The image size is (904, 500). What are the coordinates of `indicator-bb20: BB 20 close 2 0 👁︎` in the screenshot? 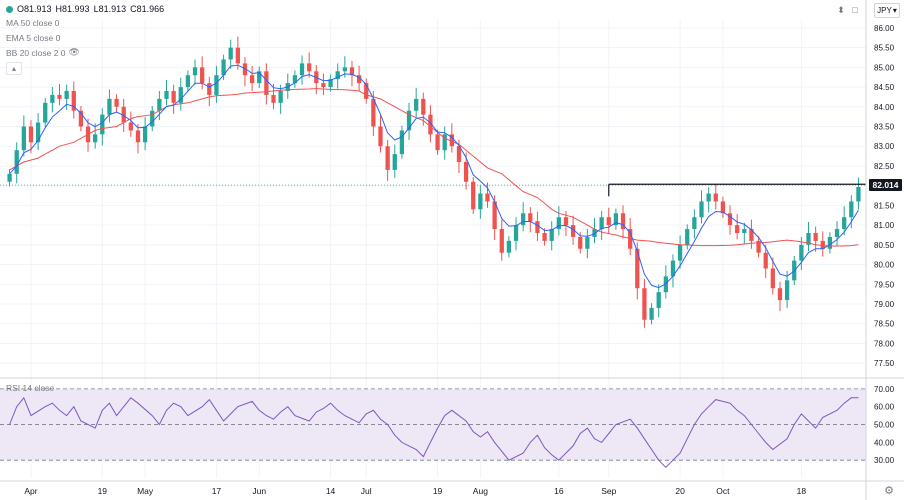 It's located at (43, 52).